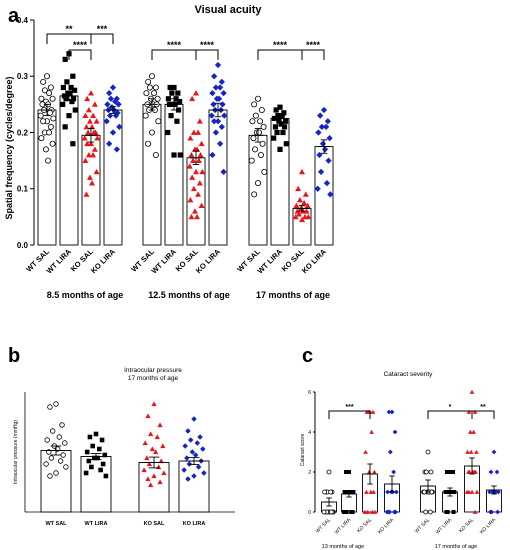 The image size is (510, 550). What do you see at coordinates (444, 526) in the screenshot?
I see `chart-c-category-label: WT LIRA` at bounding box center [444, 526].